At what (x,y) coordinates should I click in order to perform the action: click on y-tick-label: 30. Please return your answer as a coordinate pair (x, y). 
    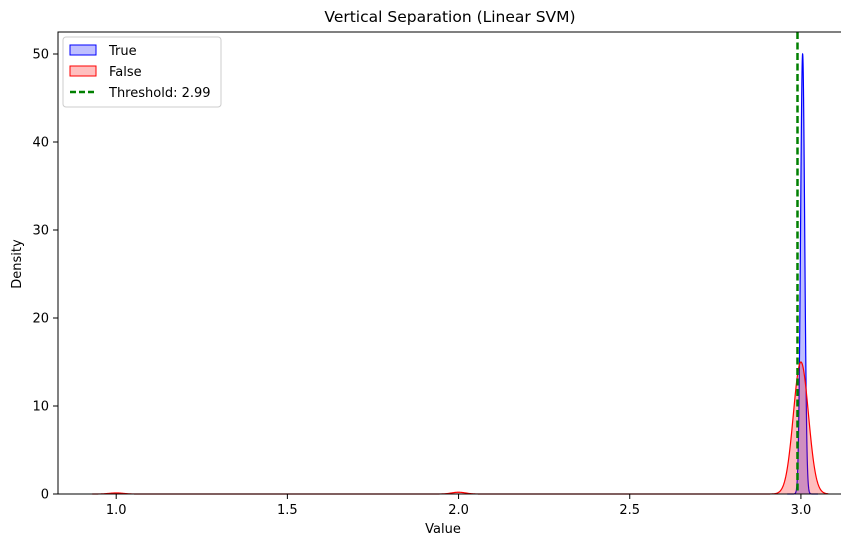
    Looking at the image, I should click on (40, 231).